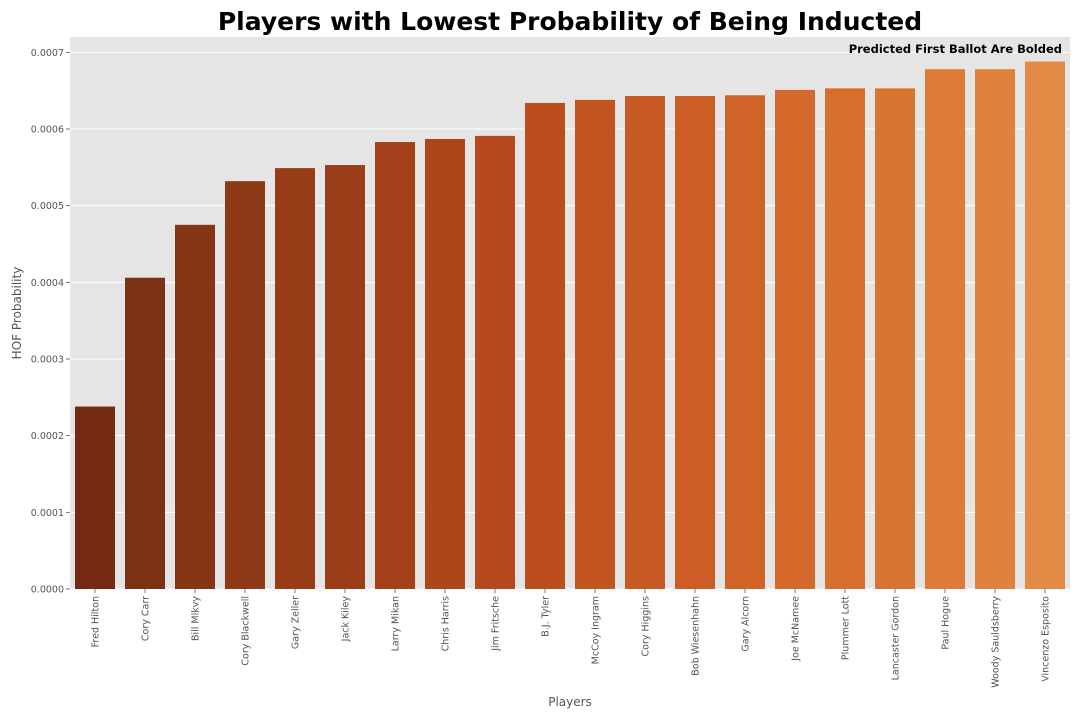 This screenshot has height=720, width=1080. I want to click on y-axis-label: HOF Probability, so click(17, 313).